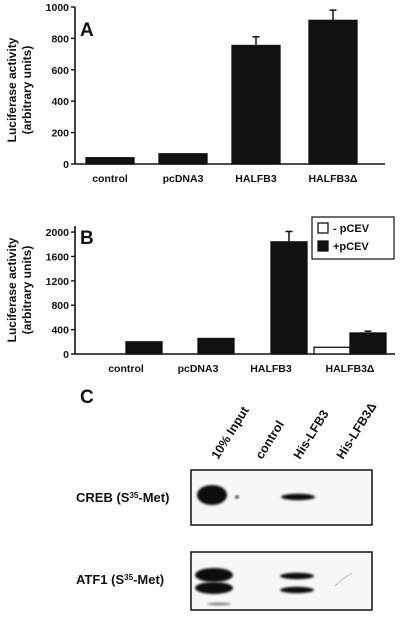 The height and width of the screenshot is (619, 400). Describe the element at coordinates (60, 331) in the screenshot. I see `panel-b-ytick-label: 400` at that location.